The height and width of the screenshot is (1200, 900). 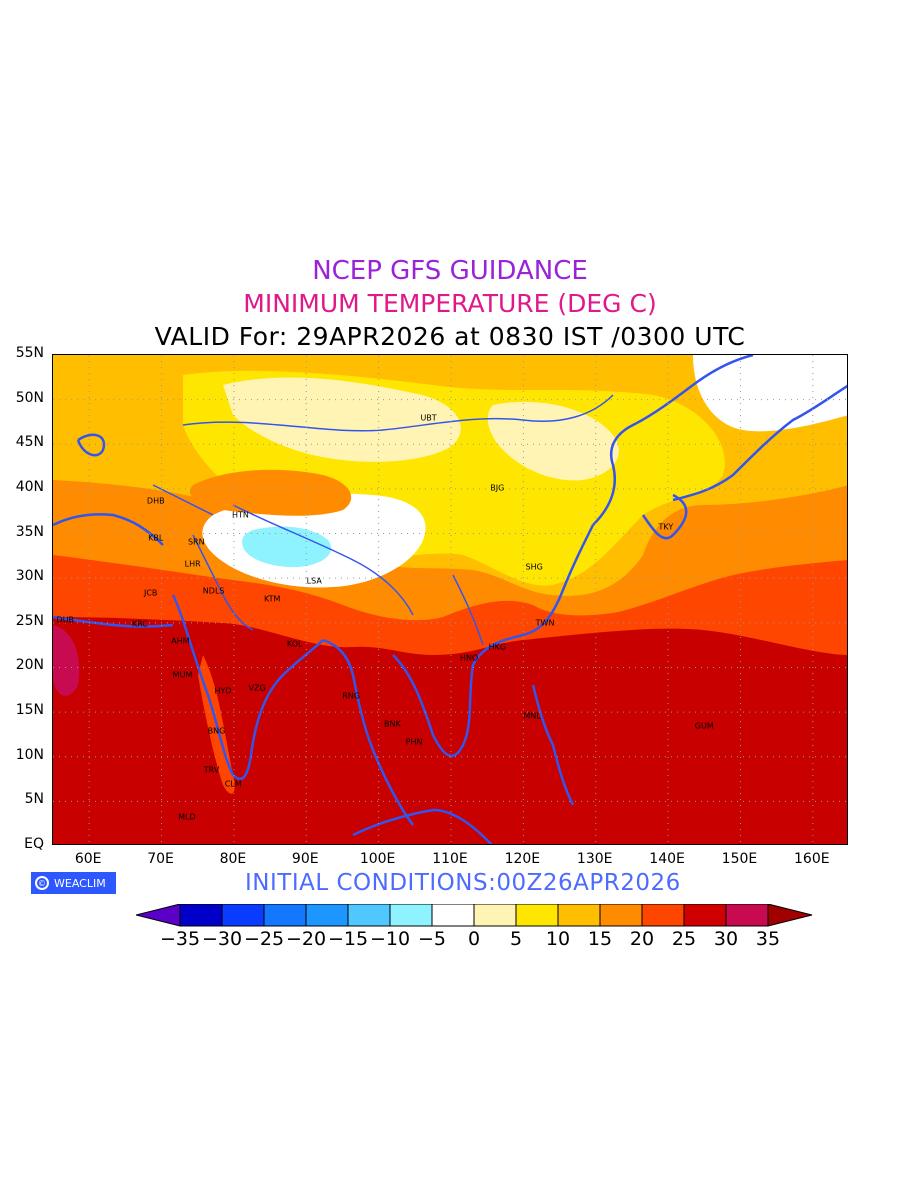 I want to click on lat-tick-label: 45N, so click(x=29, y=442).